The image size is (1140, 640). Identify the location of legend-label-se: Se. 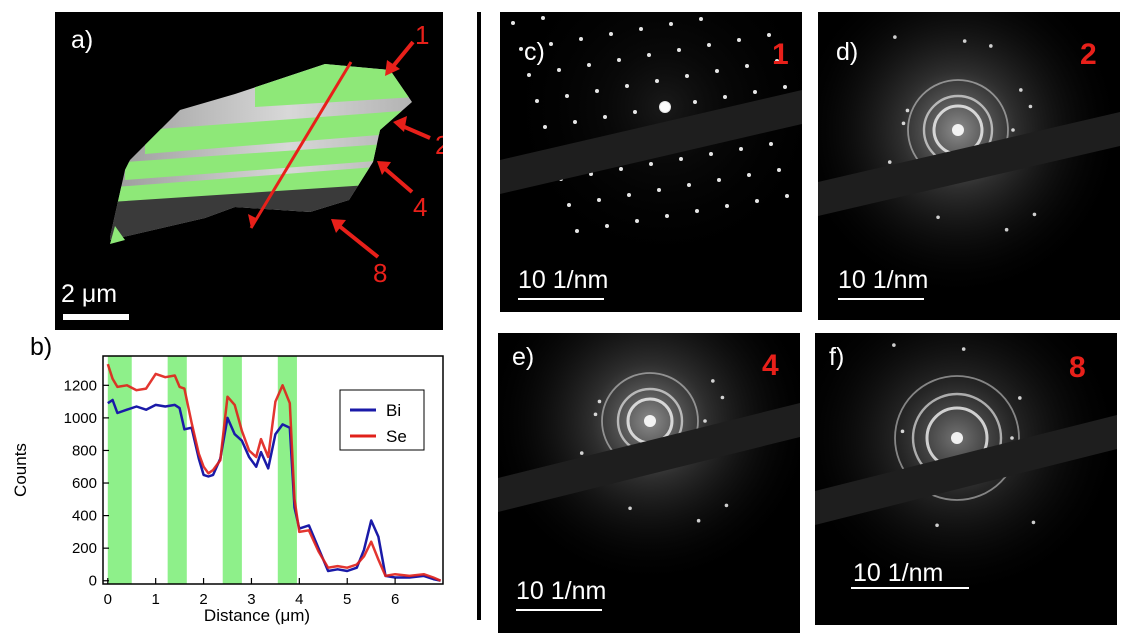
(396, 436).